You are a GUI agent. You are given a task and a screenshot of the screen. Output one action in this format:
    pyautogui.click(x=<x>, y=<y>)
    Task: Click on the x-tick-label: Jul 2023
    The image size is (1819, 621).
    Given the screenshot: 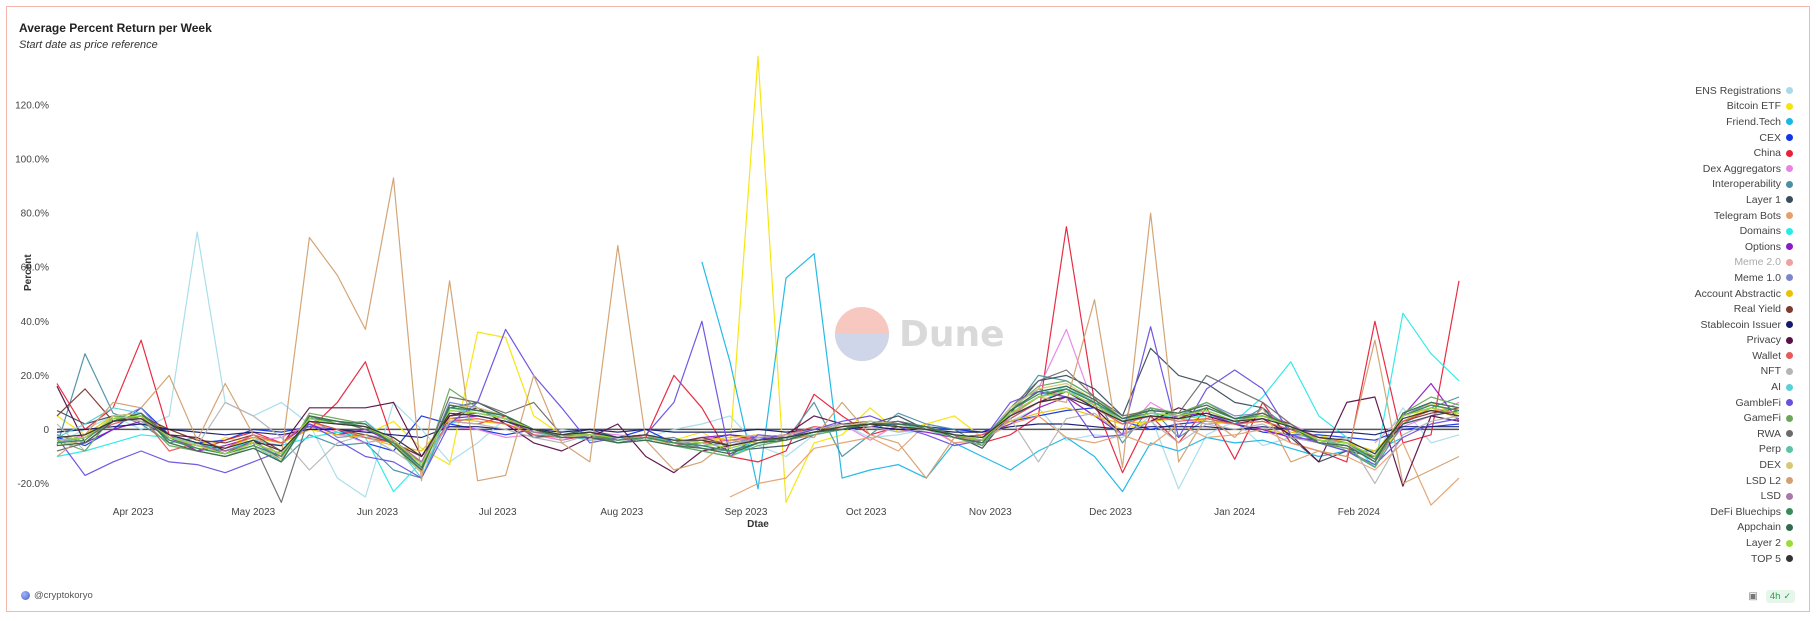 What is the action you would take?
    pyautogui.click(x=498, y=512)
    